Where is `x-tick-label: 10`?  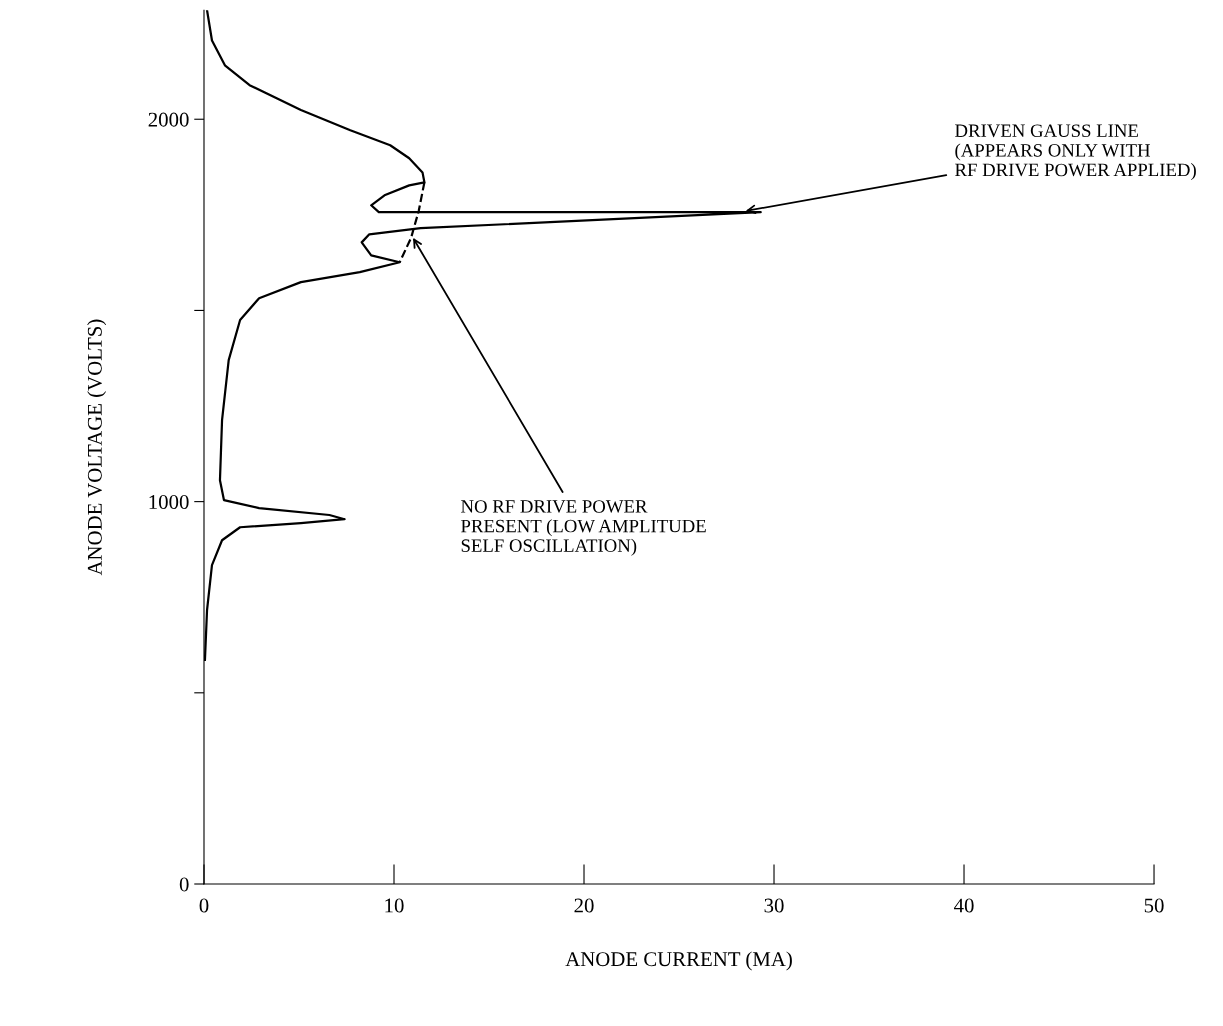 x-tick-label: 10 is located at coordinates (394, 905).